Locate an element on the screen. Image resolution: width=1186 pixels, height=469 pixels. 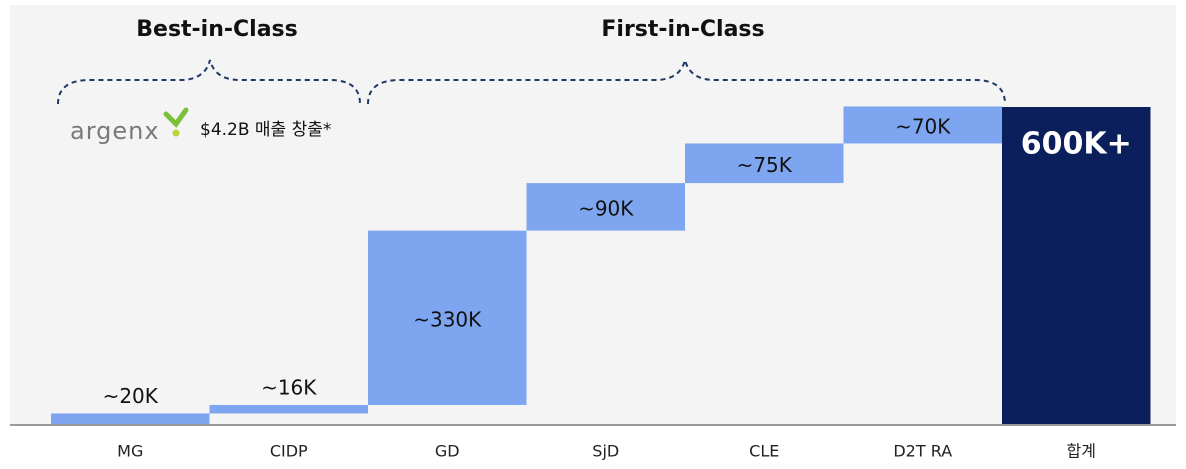
value-label: ~70K is located at coordinates (923, 126).